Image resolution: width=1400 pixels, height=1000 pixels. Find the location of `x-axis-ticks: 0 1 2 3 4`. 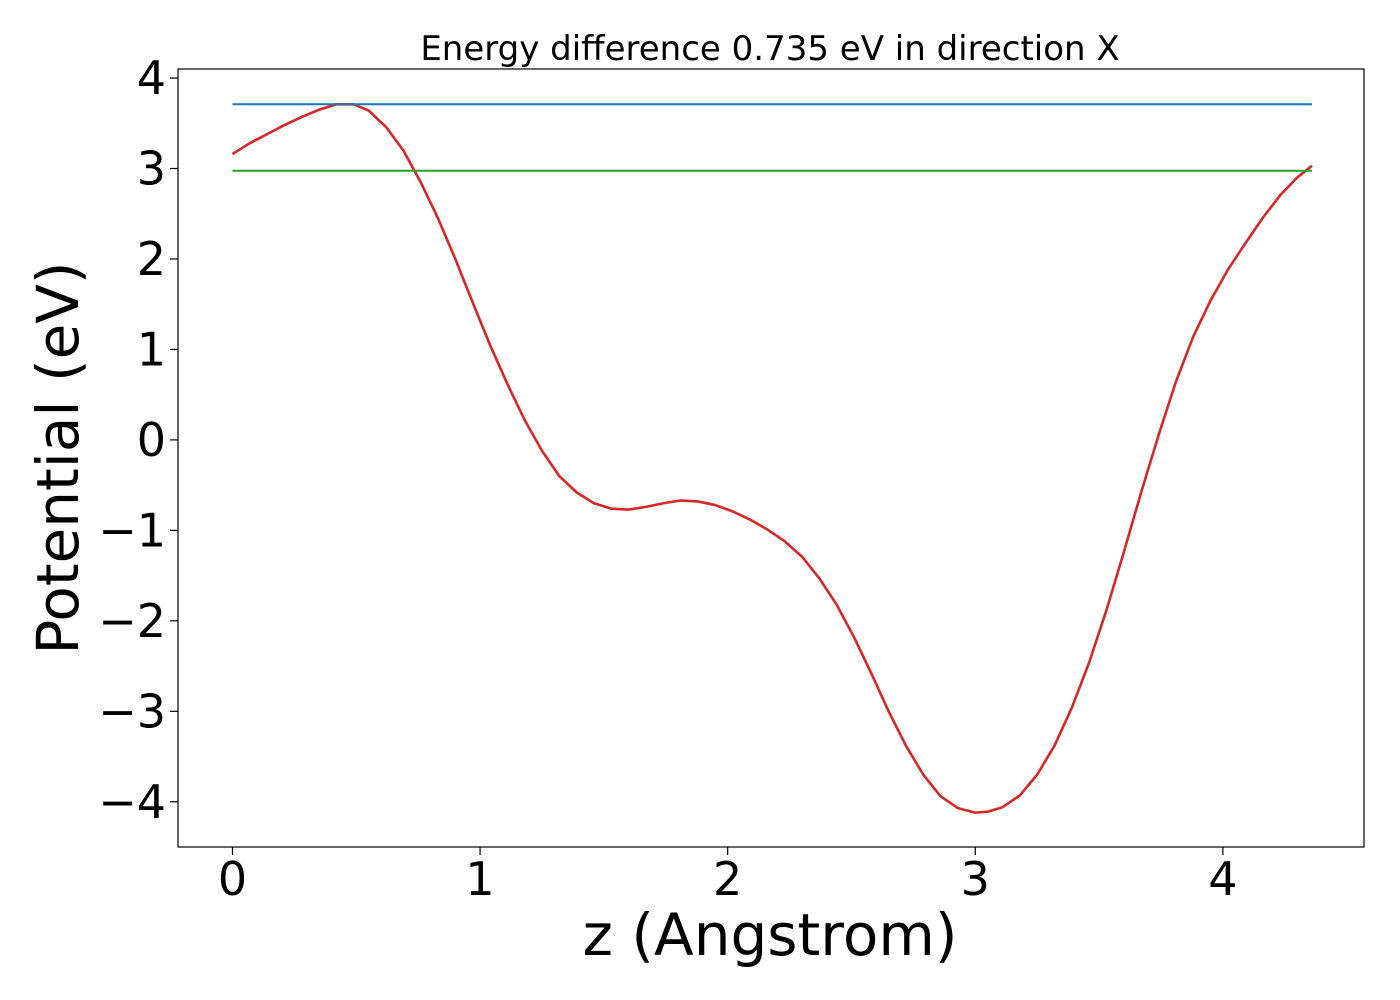

x-axis-ticks: 0 1 2 3 4 is located at coordinates (728, 876).